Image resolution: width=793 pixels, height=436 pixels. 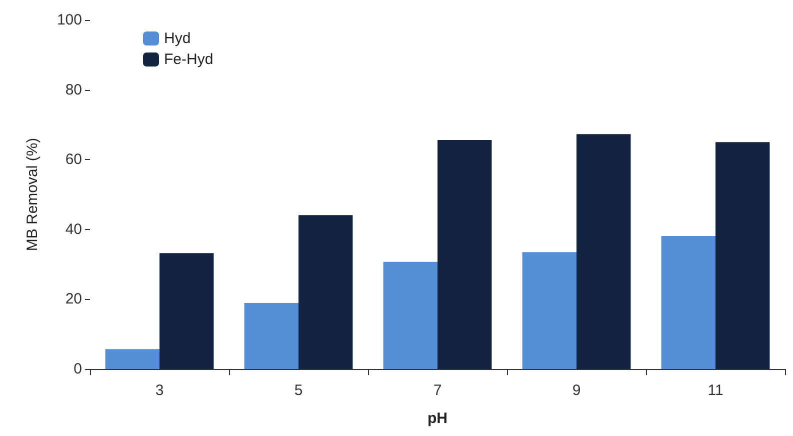 What do you see at coordinates (437, 390) in the screenshot?
I see `x-tick-label: 7` at bounding box center [437, 390].